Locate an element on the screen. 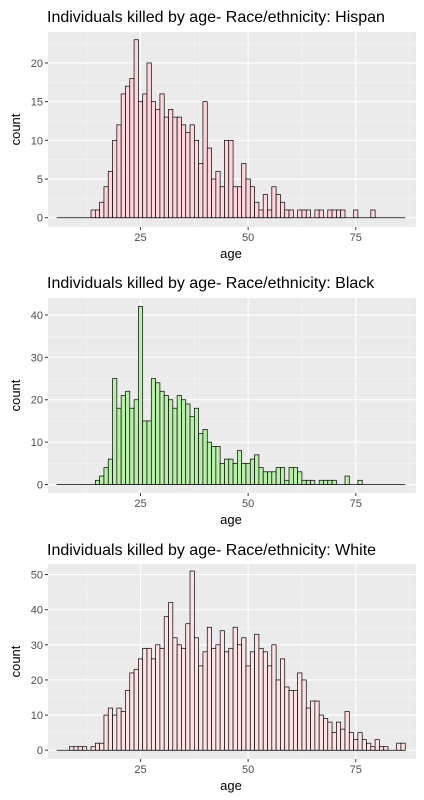 The width and height of the screenshot is (424, 800). x-tick-label: 50 is located at coordinates (248, 770).